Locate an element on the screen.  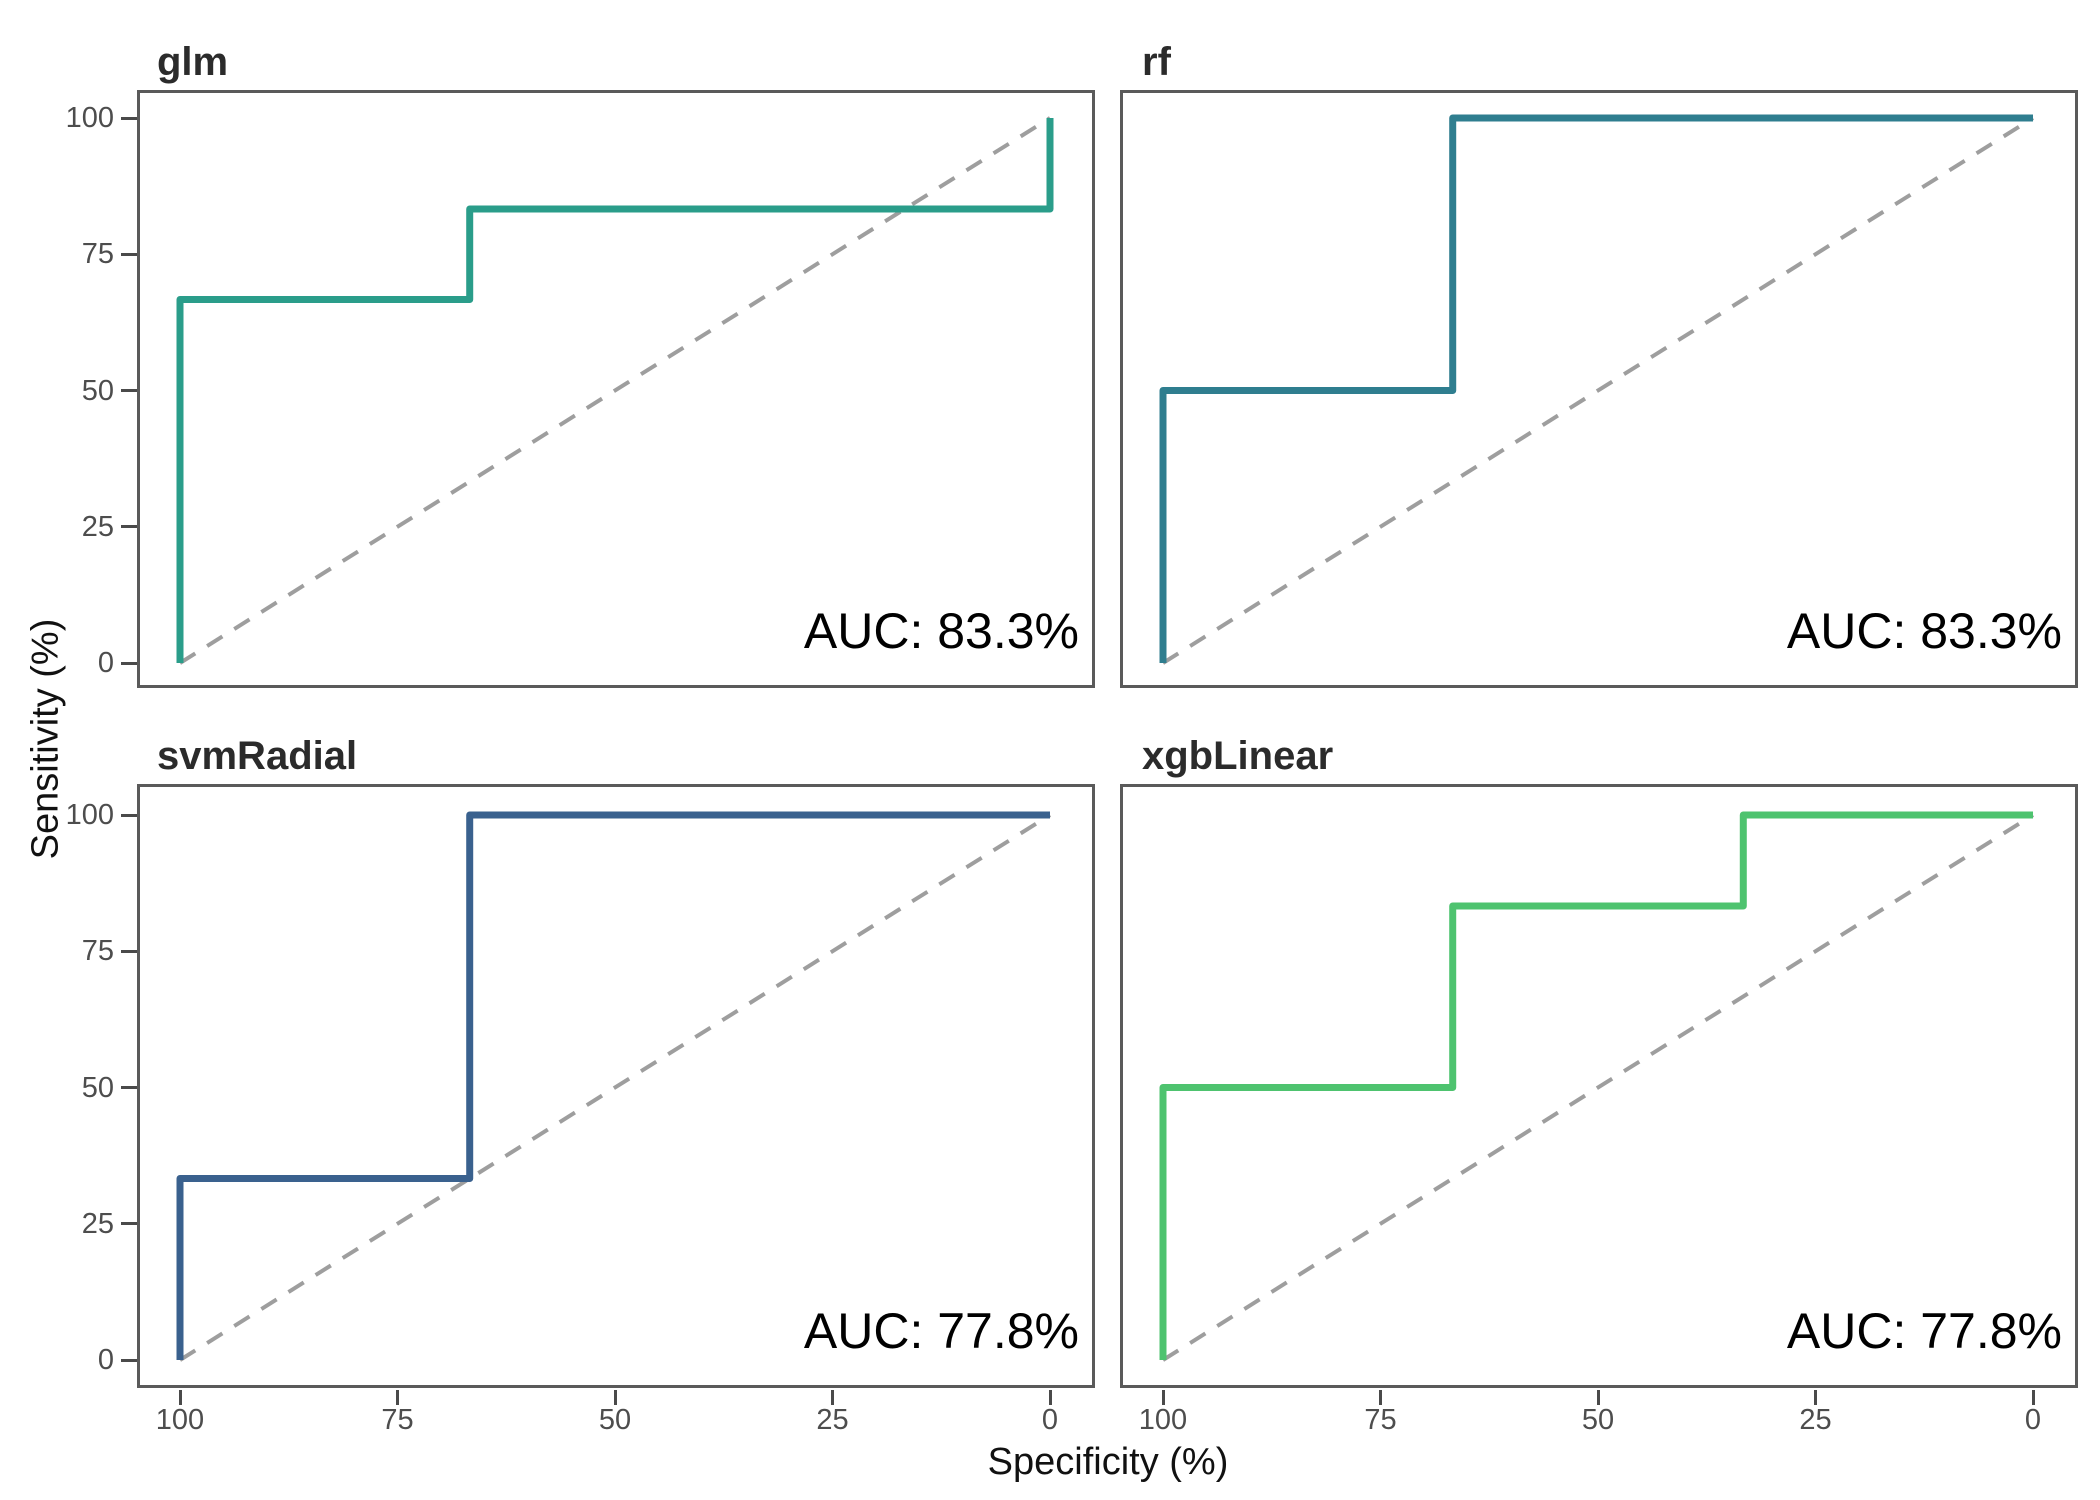
auc-label-xgblinear: AUC: 77.8% is located at coordinates (1924, 1331).